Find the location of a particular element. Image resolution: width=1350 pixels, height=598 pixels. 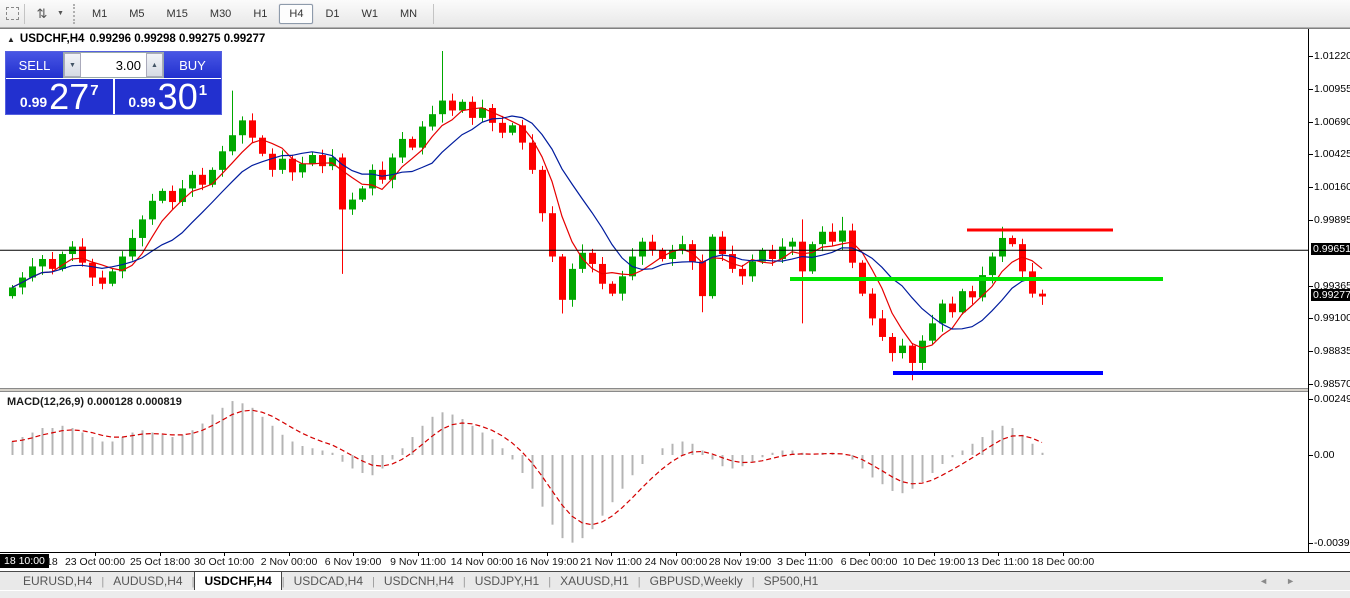

sell-button: SELL is located at coordinates (34, 65).